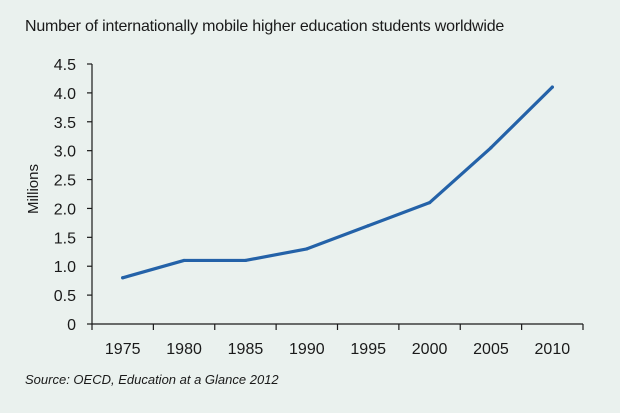 The height and width of the screenshot is (413, 620). I want to click on source-publication: Education at a Glance 2012, so click(198, 379).